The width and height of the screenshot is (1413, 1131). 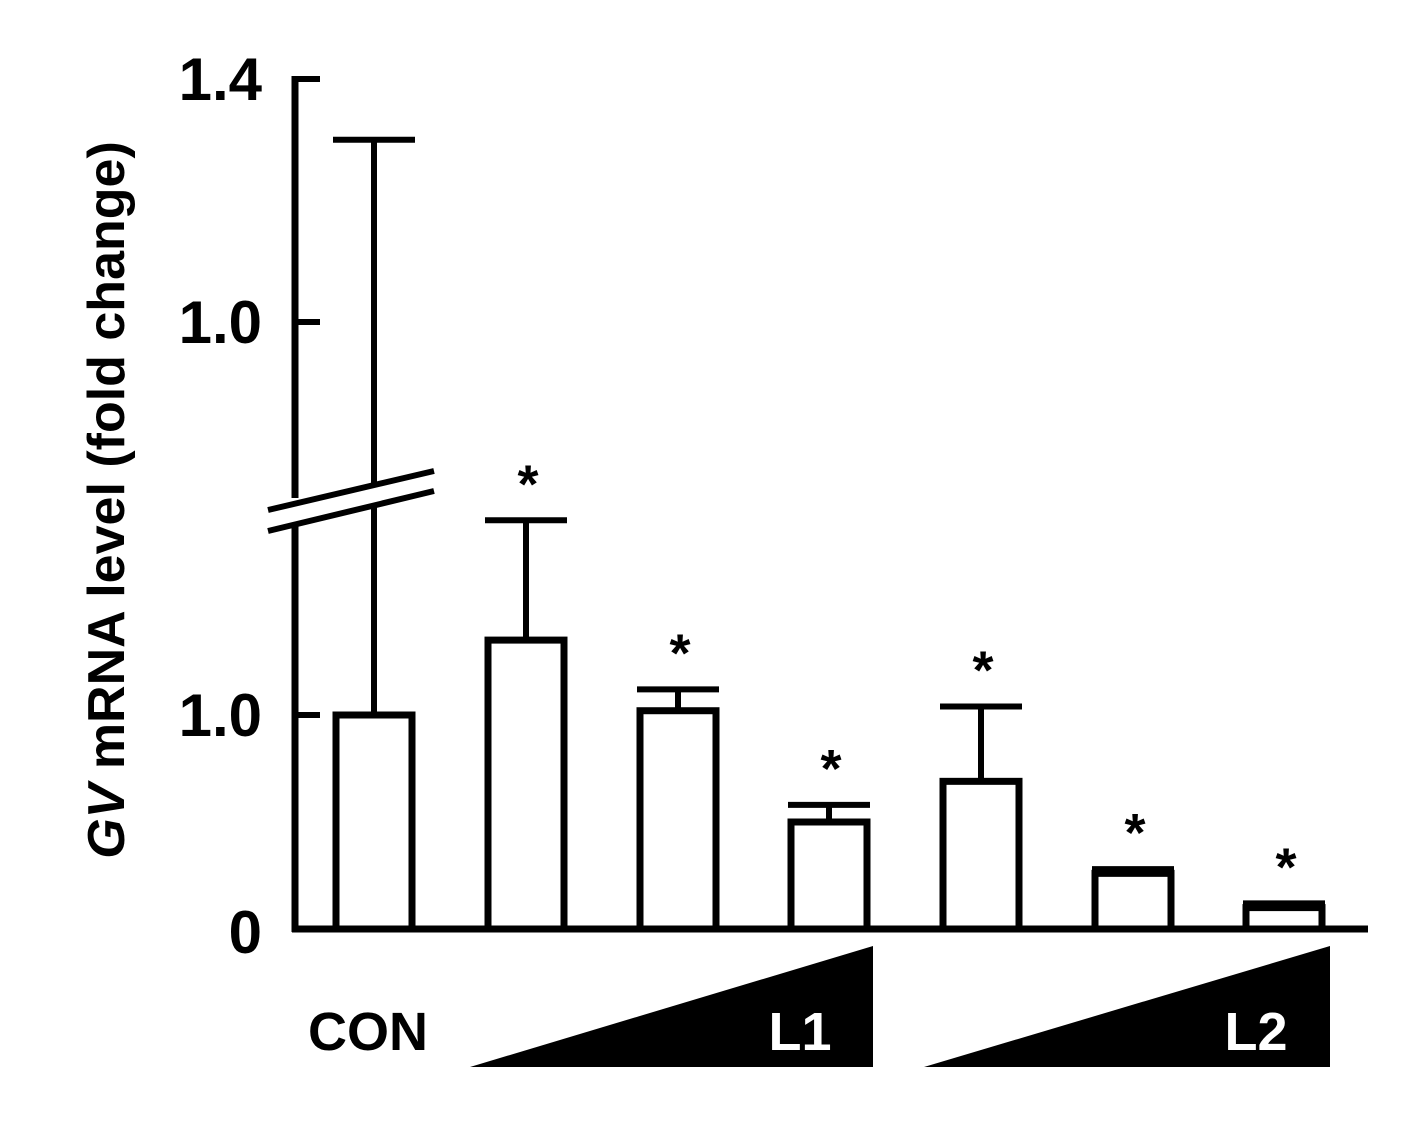 What do you see at coordinates (1134, 833) in the screenshot?
I see `significance-marker-6: *` at bounding box center [1134, 833].